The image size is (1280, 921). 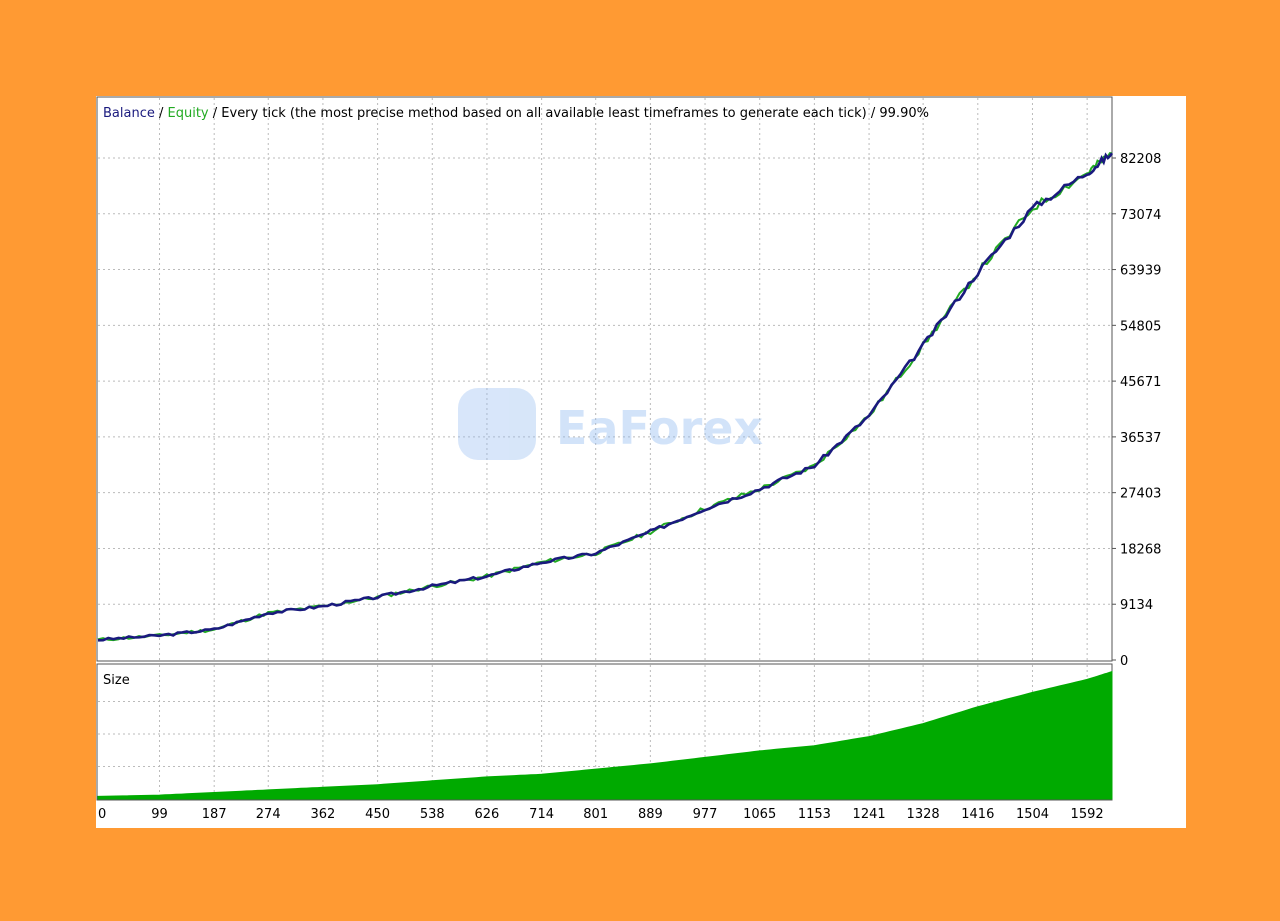 What do you see at coordinates (1140, 326) in the screenshot?
I see `y-tick-label: 54805` at bounding box center [1140, 326].